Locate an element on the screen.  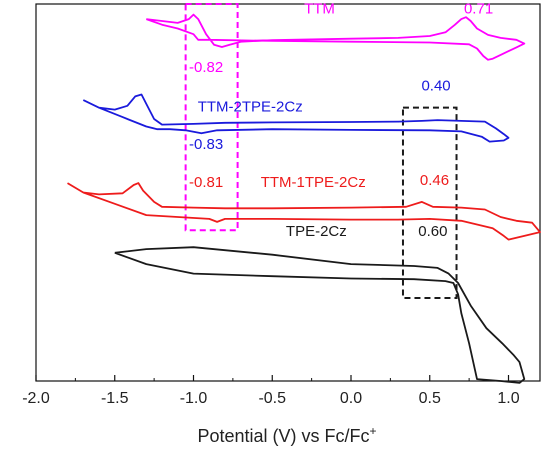
x-tick-label: -1.0 is located at coordinates (194, 398).